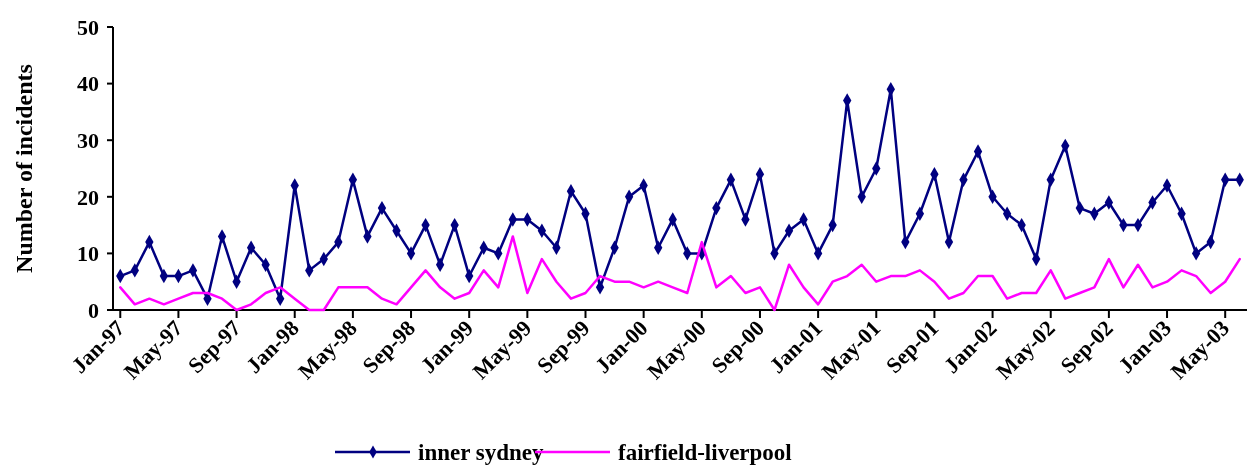 The height and width of the screenshot is (469, 1248). What do you see at coordinates (88, 254) in the screenshot?
I see `y-tick-label: 10` at bounding box center [88, 254].